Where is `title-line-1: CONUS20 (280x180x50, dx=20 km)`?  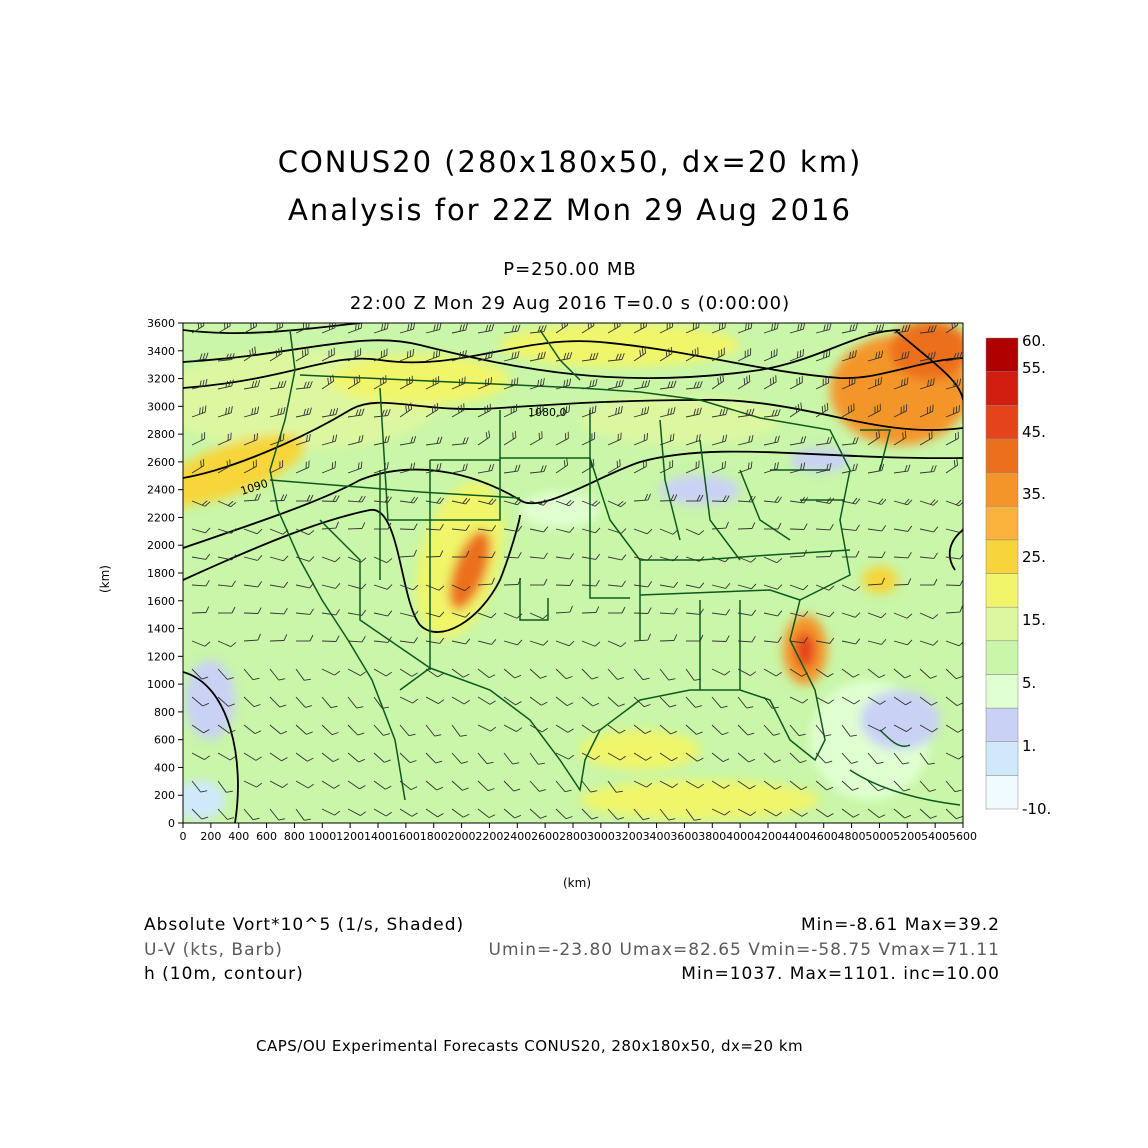 title-line-1: CONUS20 (280x180x50, dx=20 km) is located at coordinates (570, 162).